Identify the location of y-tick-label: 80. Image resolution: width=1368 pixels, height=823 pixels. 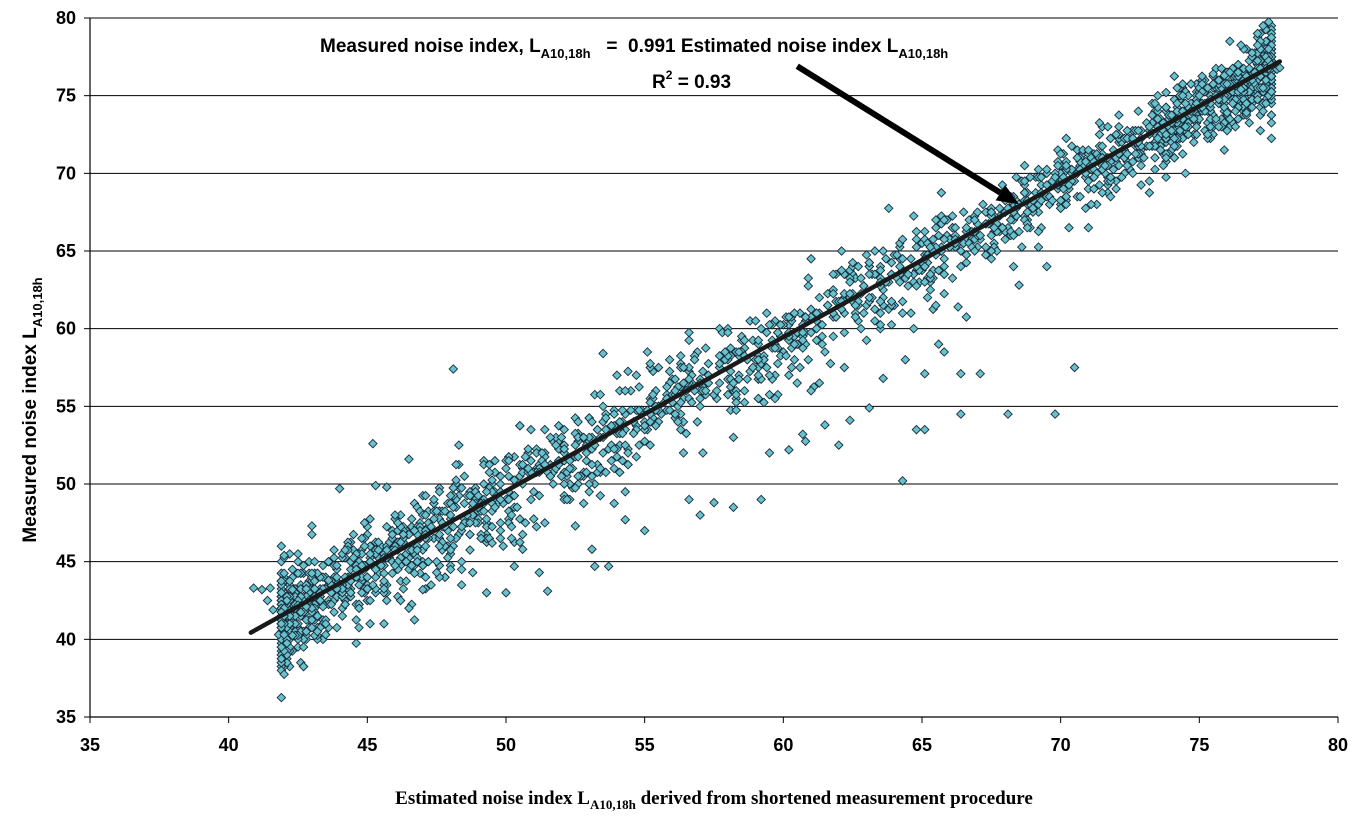
(66, 18).